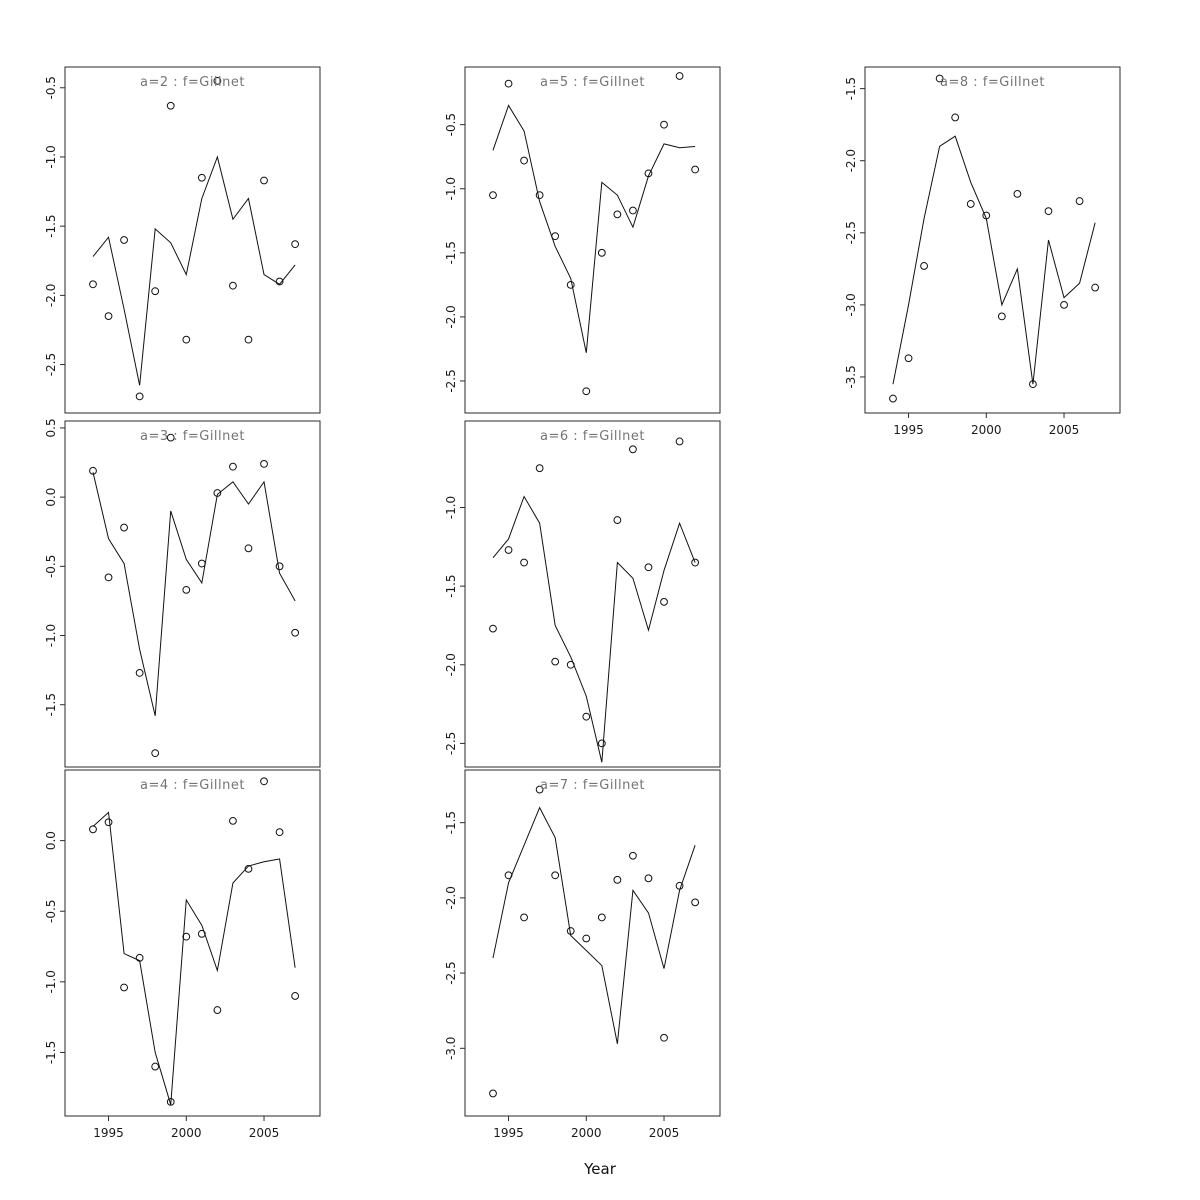  What do you see at coordinates (600, 1169) in the screenshot?
I see `x-axis-label: Year` at bounding box center [600, 1169].